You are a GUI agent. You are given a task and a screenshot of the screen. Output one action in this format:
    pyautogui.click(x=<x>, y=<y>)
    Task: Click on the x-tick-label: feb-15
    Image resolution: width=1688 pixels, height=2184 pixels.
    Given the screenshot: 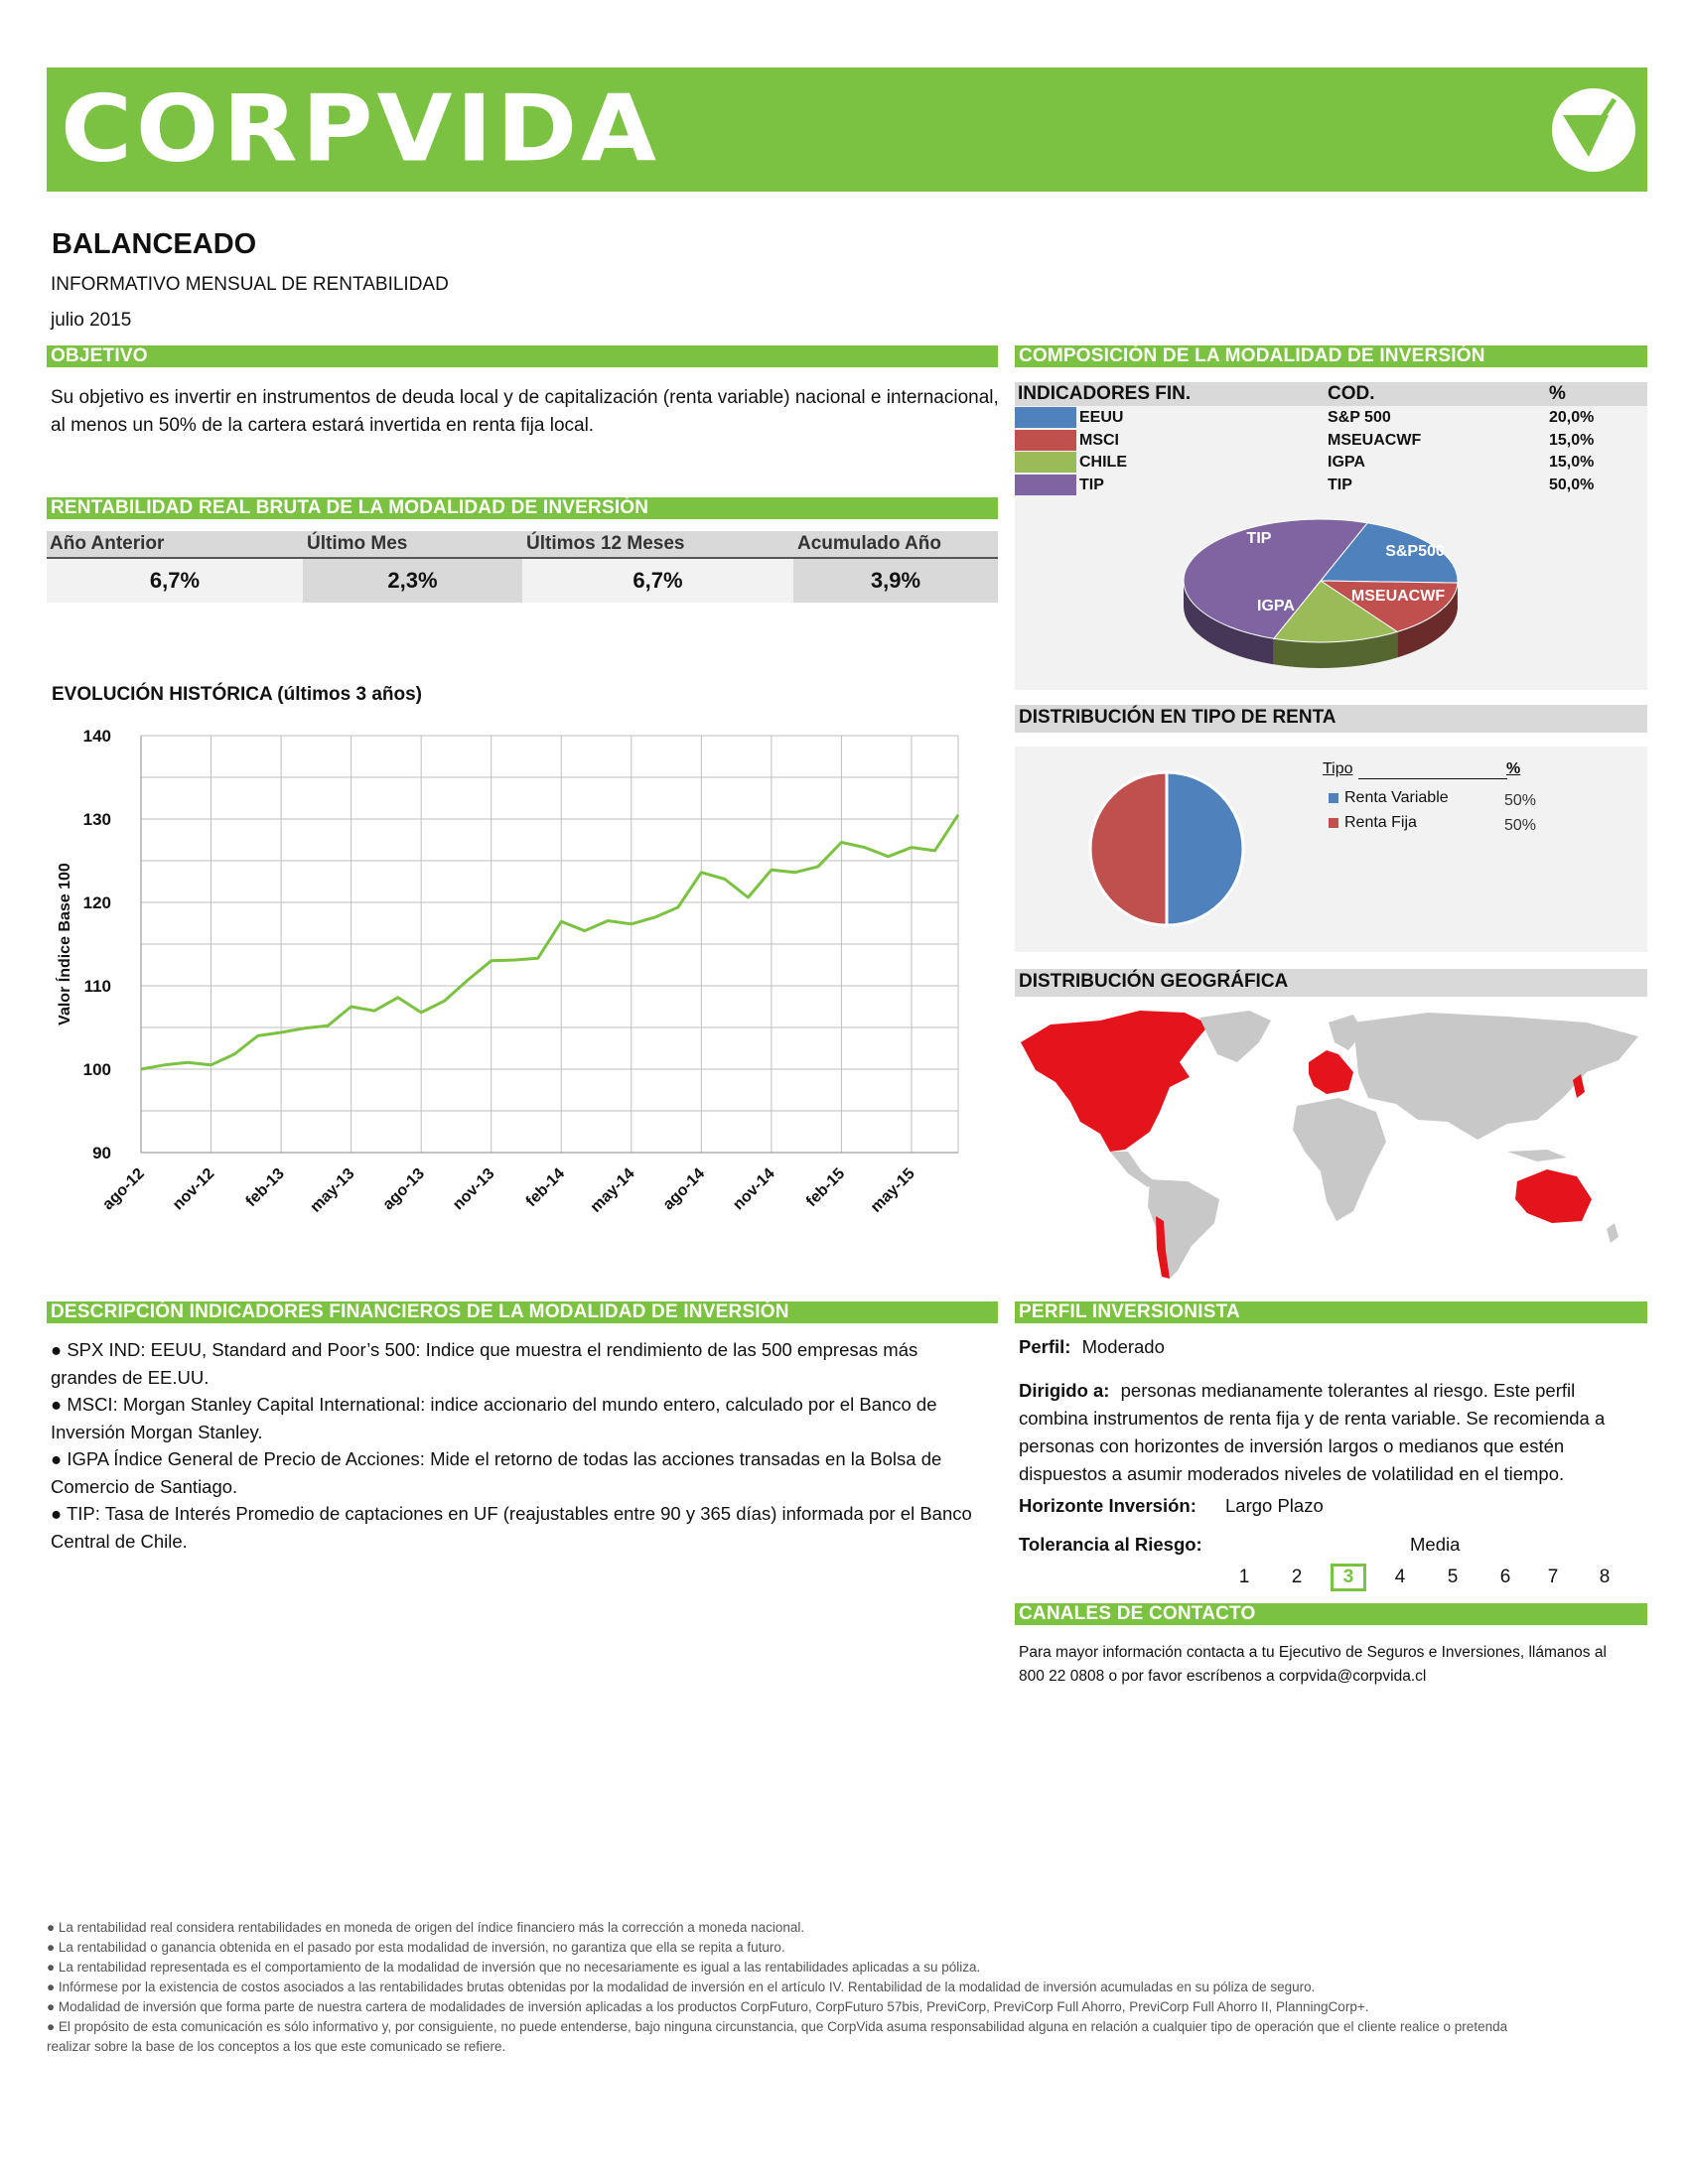 What is the action you would take?
    pyautogui.click(x=825, y=1187)
    